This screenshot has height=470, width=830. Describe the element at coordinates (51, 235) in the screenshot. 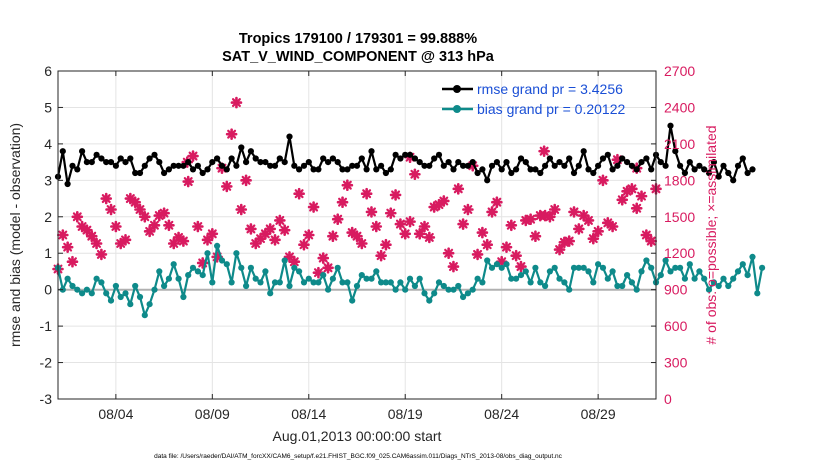

I see `y-axis-left: -3 -2 -1 0 1 2 3 4 5 6` at that location.